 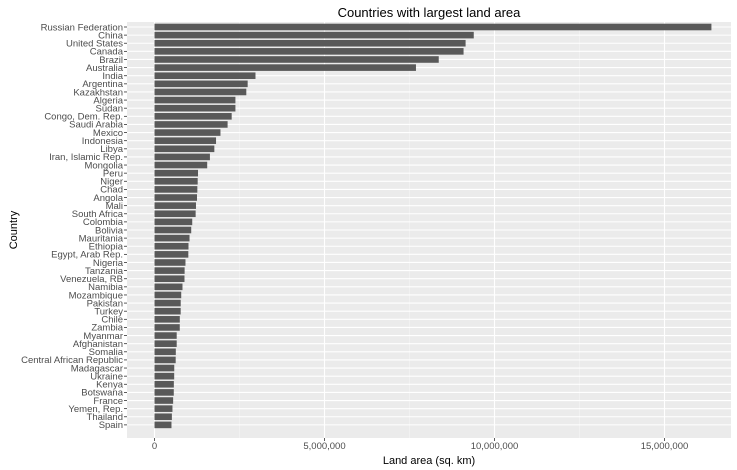 I want to click on y-tick-label: Afghanistan, so click(x=98, y=344).